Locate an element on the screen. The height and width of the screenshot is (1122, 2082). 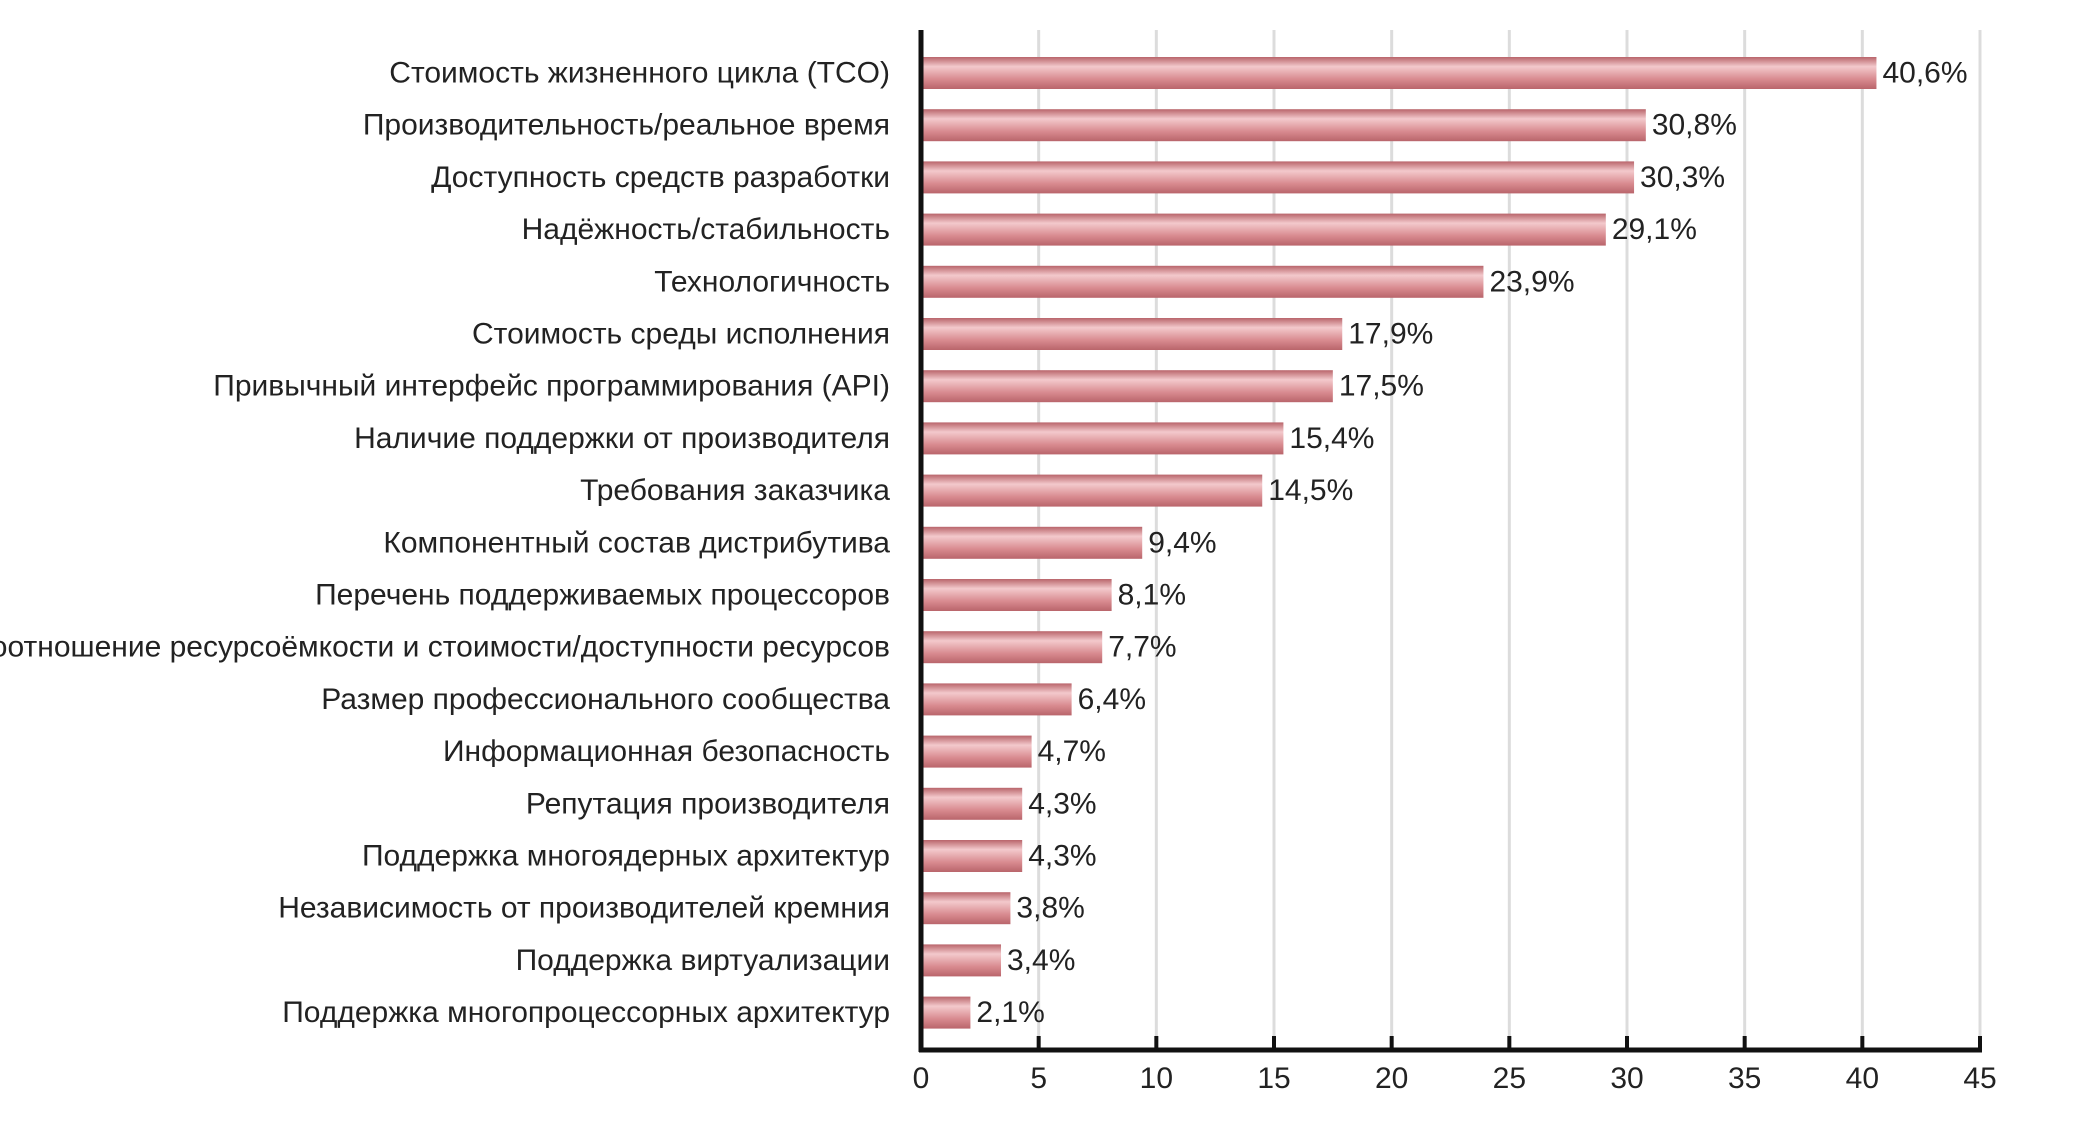
category-label: Стоимость жизненного цикла (TCO) is located at coordinates (639, 73).